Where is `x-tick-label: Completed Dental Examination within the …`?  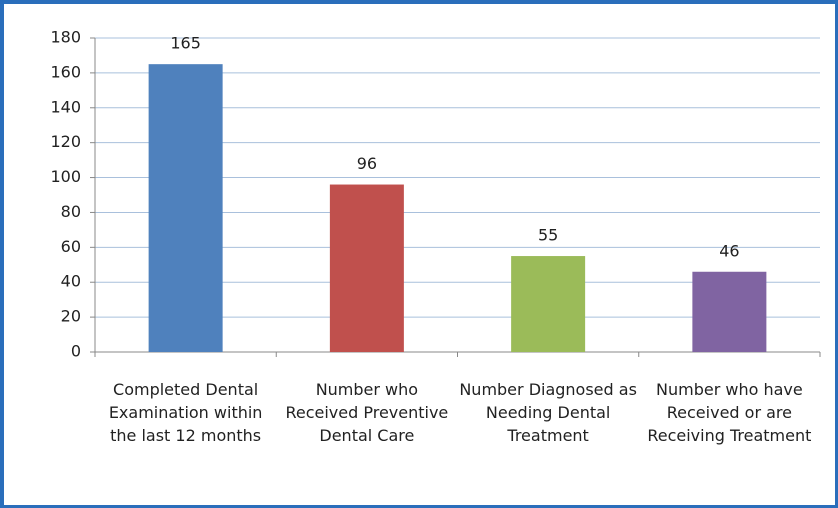
x-tick-label: Completed Dental Examination within the … is located at coordinates (185, 412).